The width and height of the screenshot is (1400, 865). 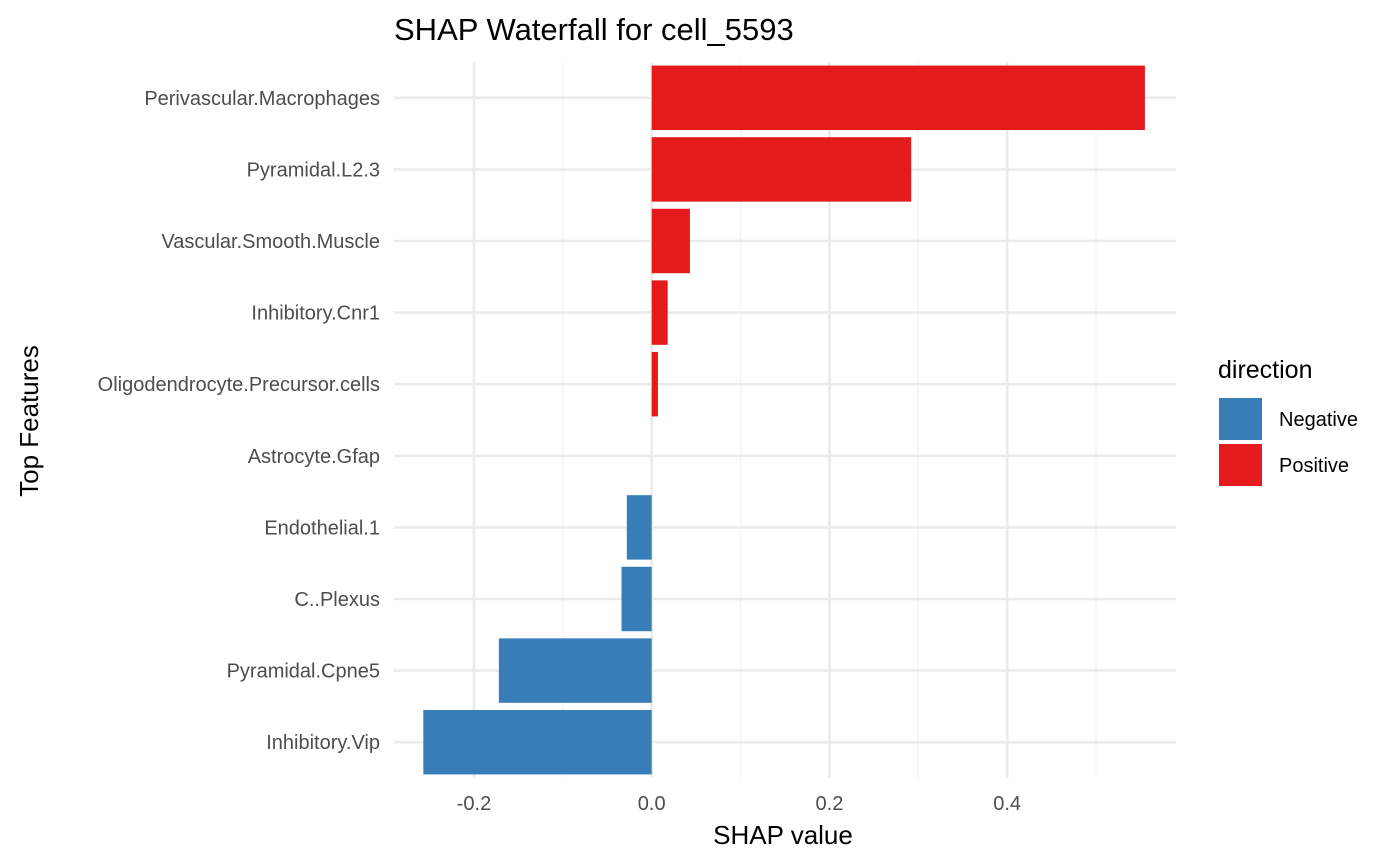 I want to click on y-tick-label: C..Plexus, so click(x=337, y=600).